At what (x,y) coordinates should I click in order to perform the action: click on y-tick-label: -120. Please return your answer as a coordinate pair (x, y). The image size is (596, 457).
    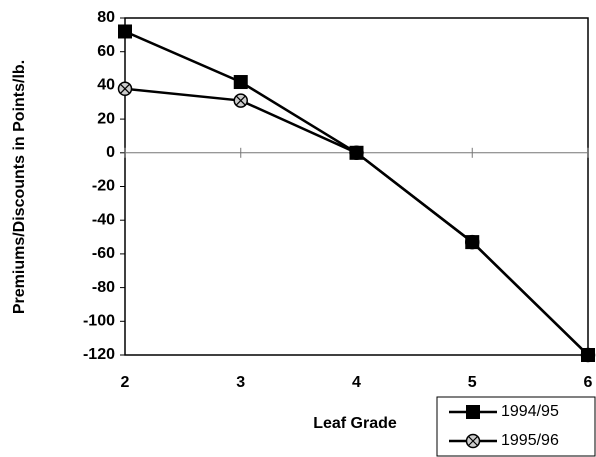
    Looking at the image, I should click on (99, 354).